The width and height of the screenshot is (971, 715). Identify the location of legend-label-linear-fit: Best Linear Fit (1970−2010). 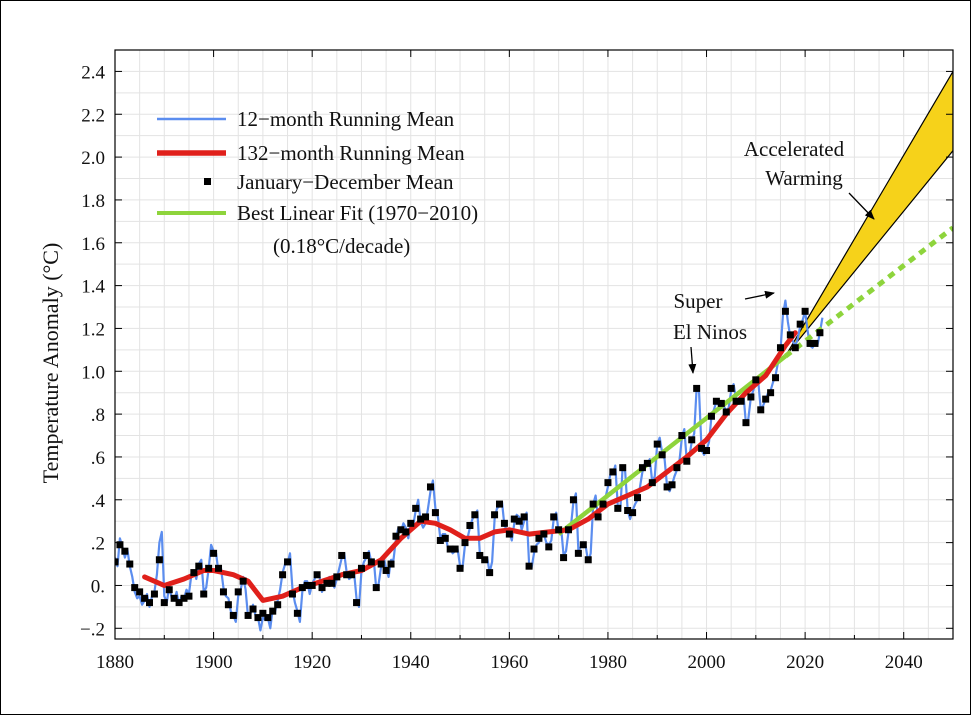
(357, 213).